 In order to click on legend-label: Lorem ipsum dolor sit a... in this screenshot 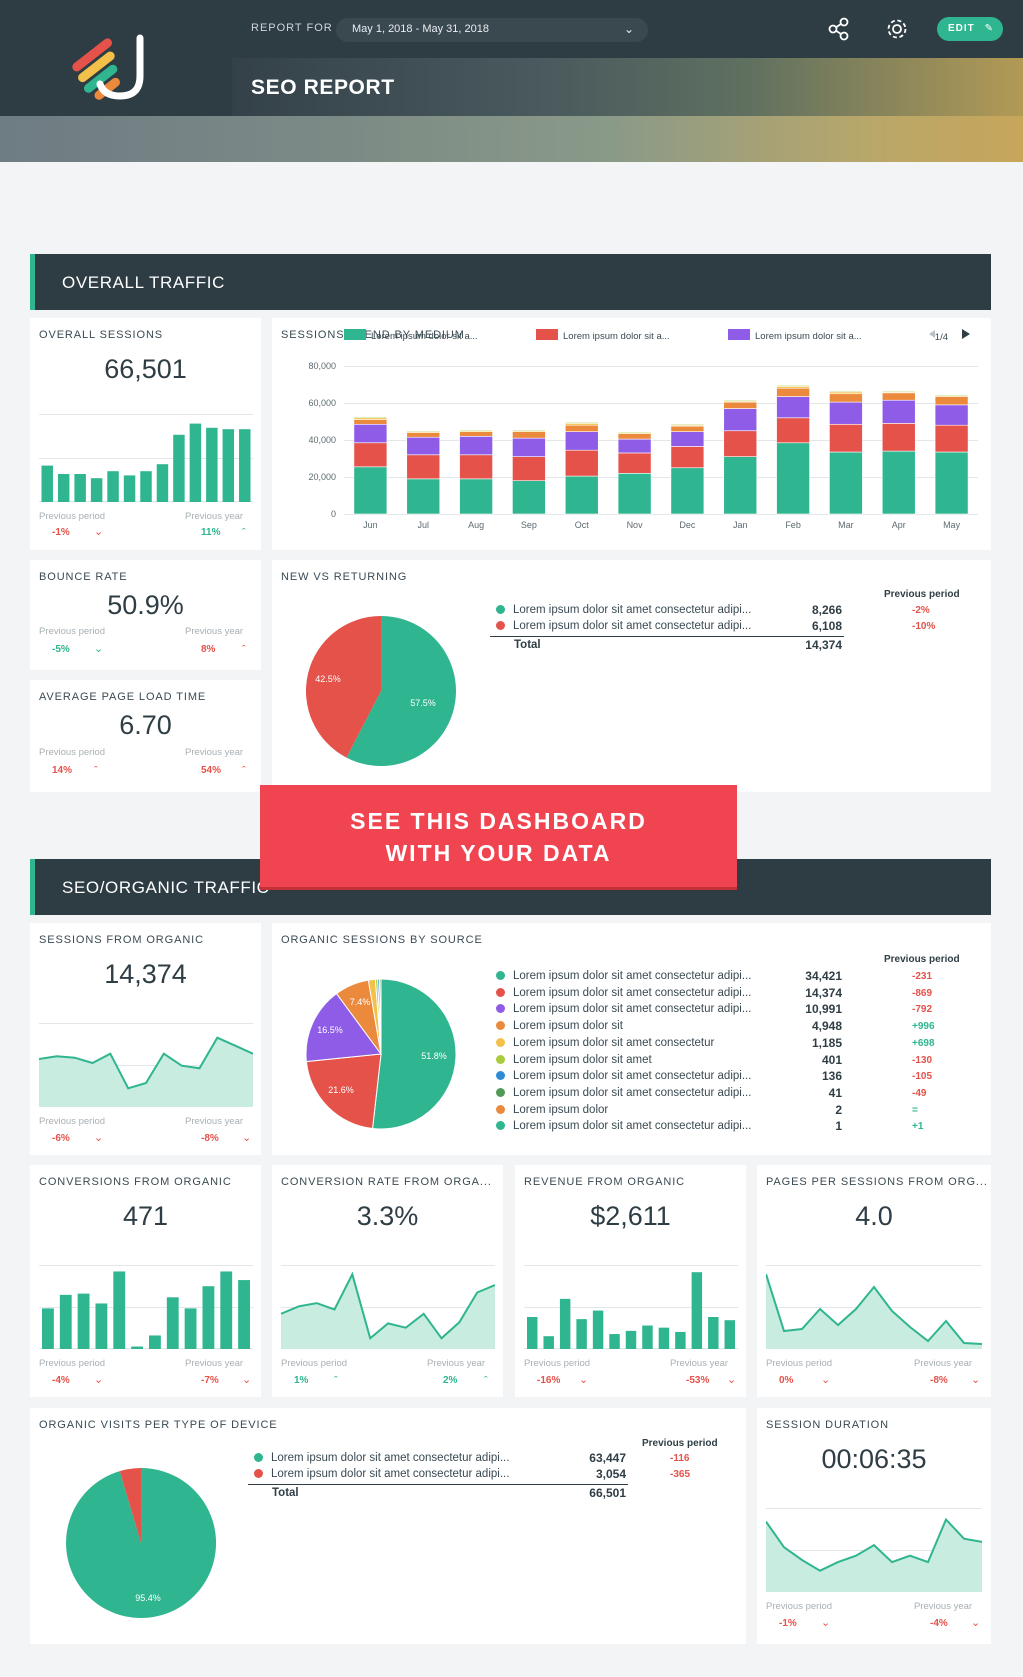, I will do `click(616, 336)`.